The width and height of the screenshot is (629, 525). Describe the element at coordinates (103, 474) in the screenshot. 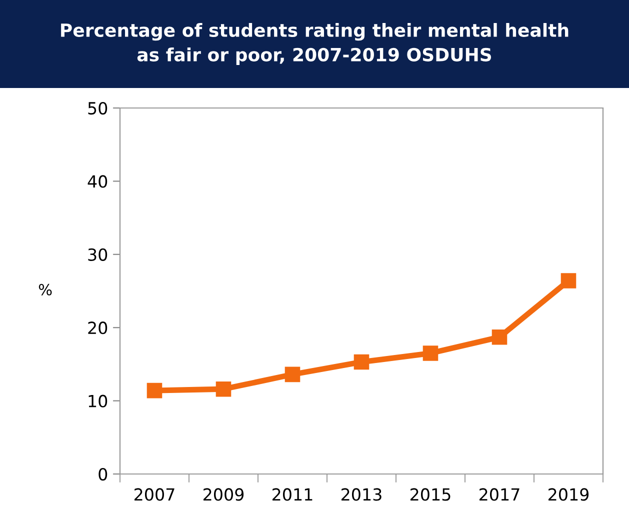

I see `y-tick-label: 0` at that location.